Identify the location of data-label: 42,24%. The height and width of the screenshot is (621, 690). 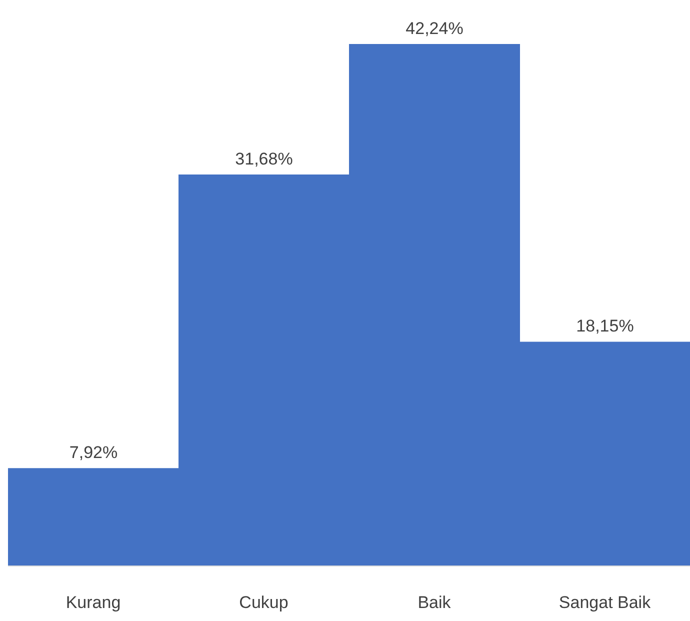
(435, 28).